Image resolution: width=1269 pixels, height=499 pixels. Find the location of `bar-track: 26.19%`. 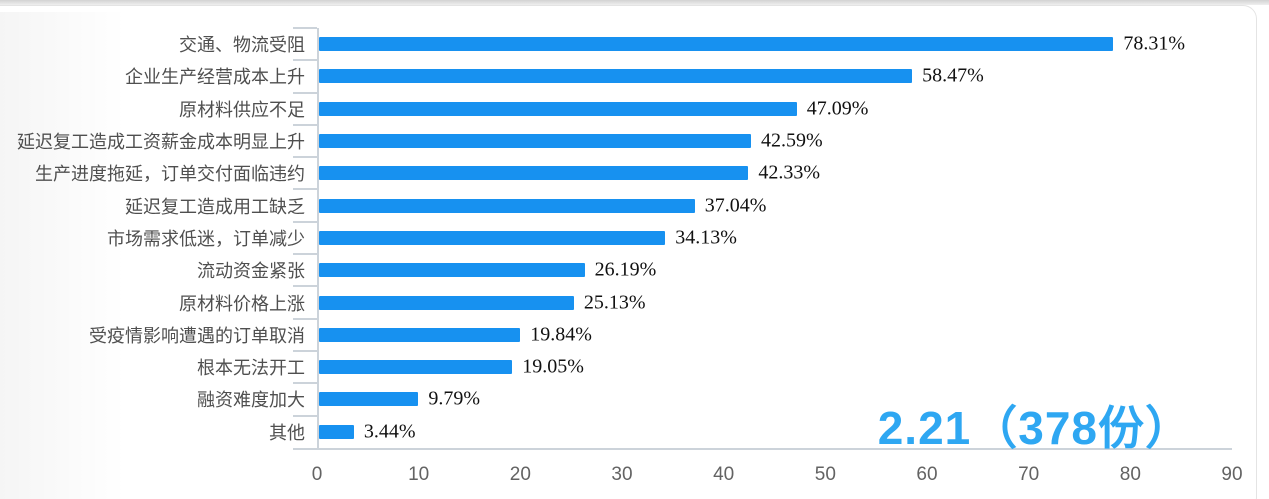

bar-track: 26.19% is located at coordinates (762, 270).